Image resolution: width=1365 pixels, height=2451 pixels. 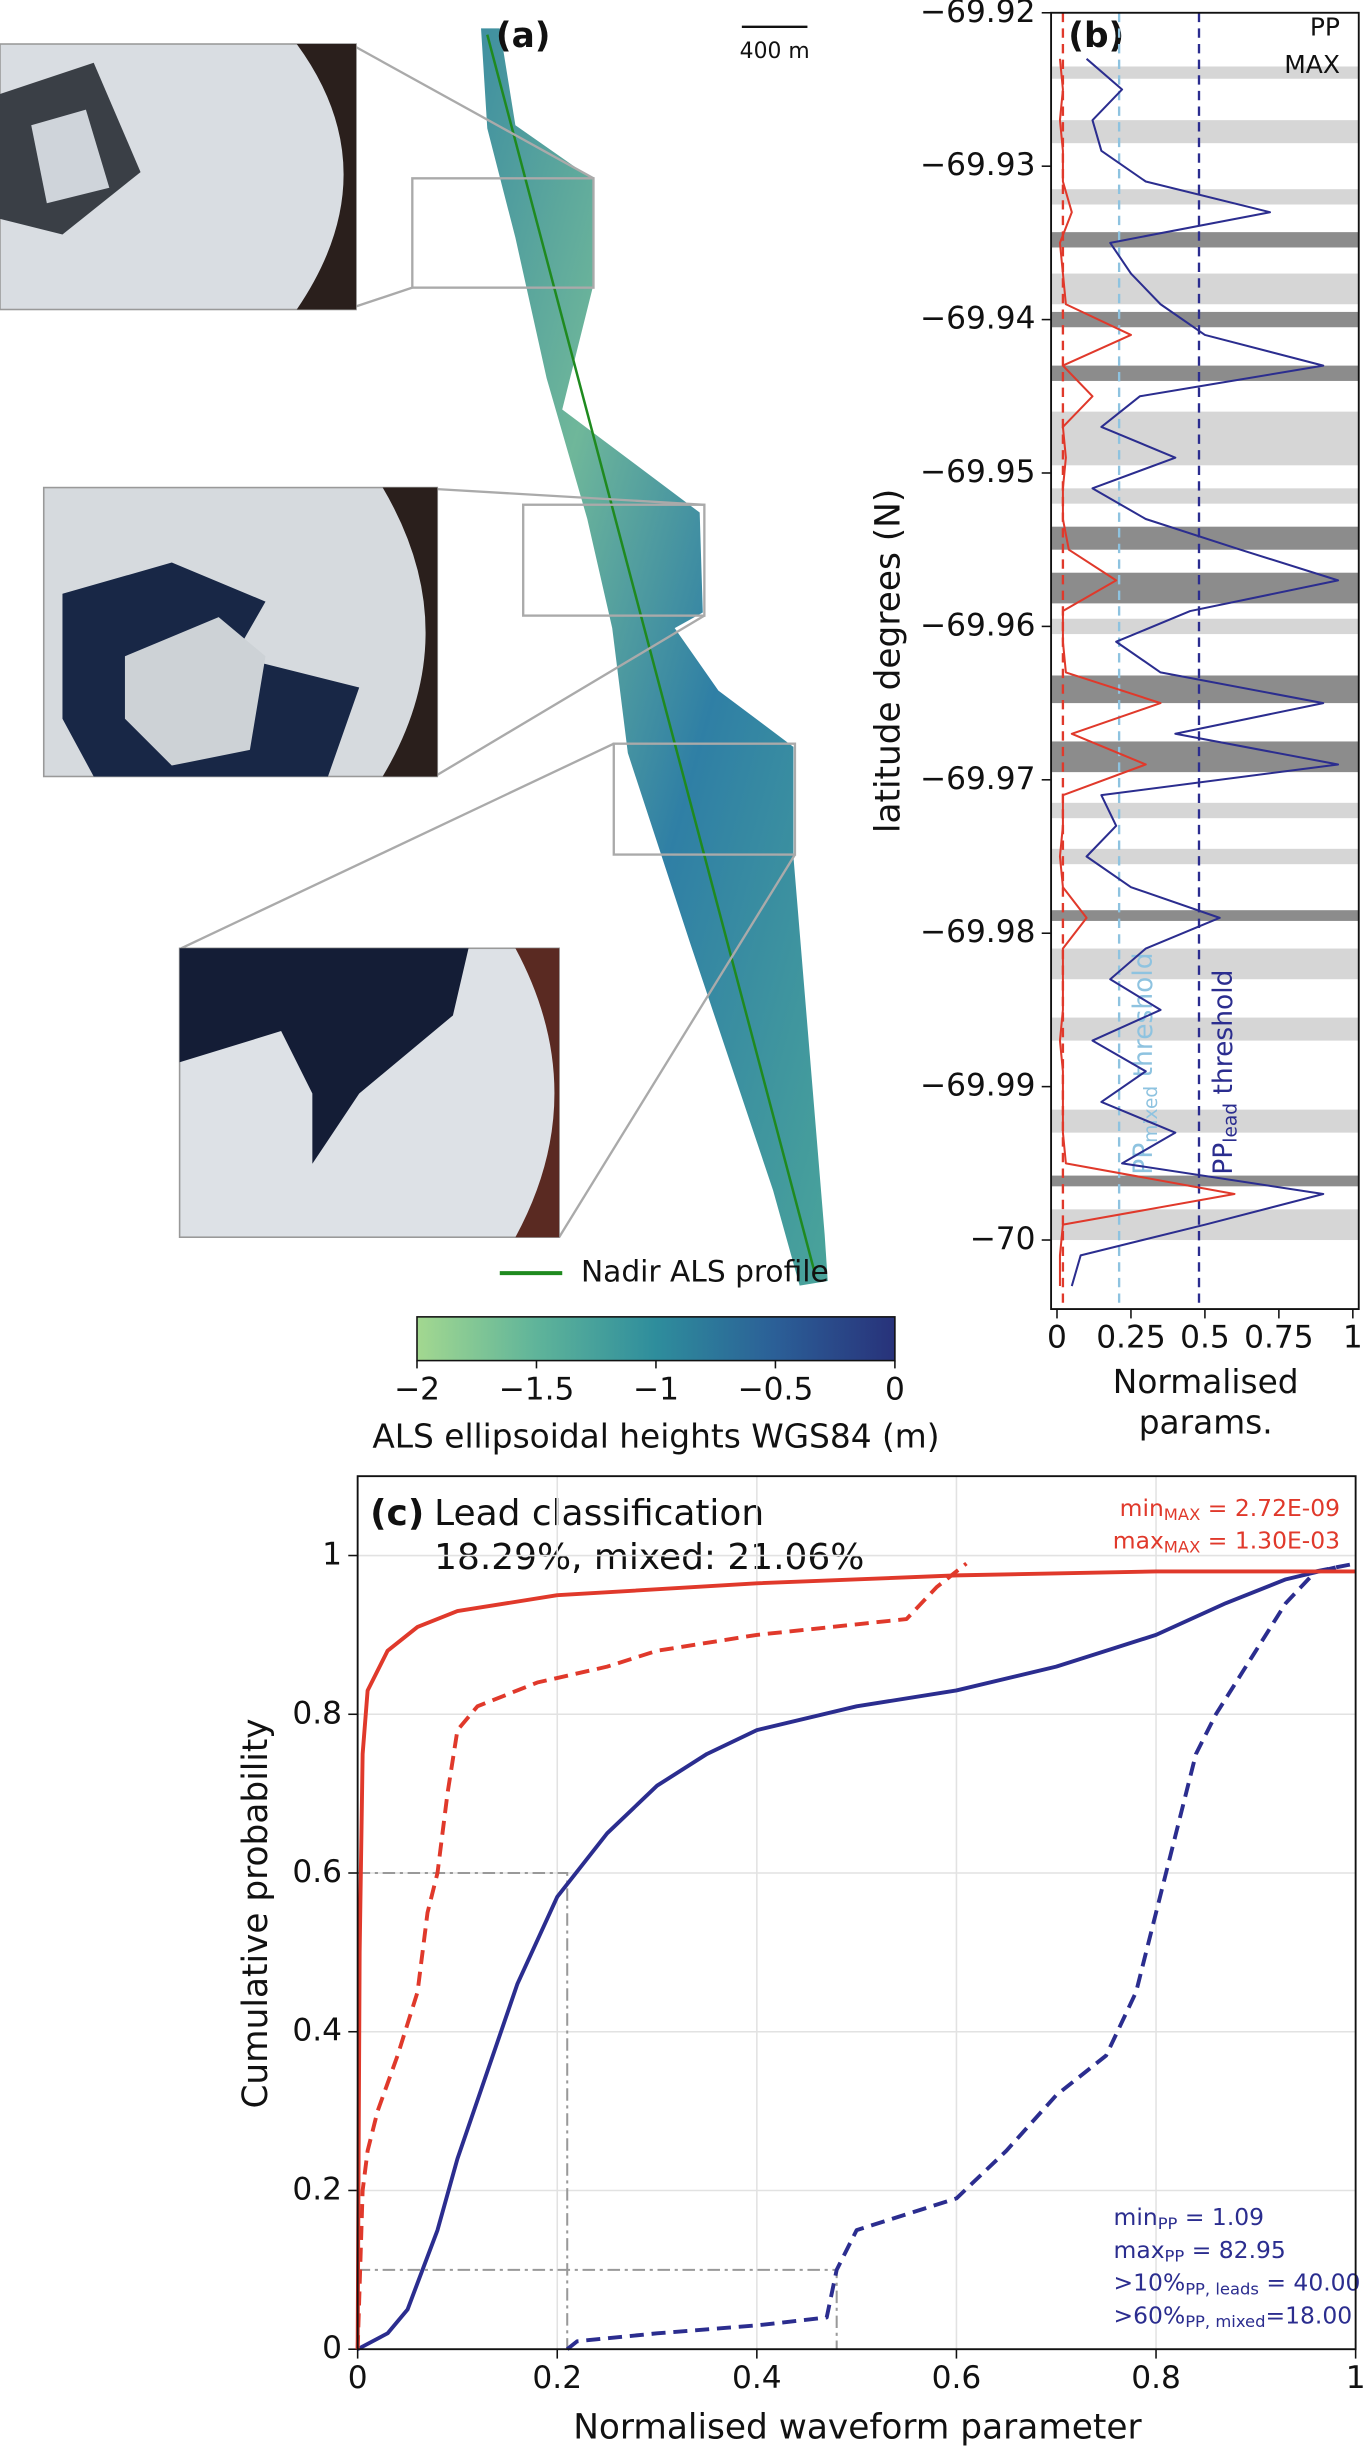 What do you see at coordinates (776, 1389) in the screenshot?
I see `colorbar-tick-label: −0.5` at bounding box center [776, 1389].